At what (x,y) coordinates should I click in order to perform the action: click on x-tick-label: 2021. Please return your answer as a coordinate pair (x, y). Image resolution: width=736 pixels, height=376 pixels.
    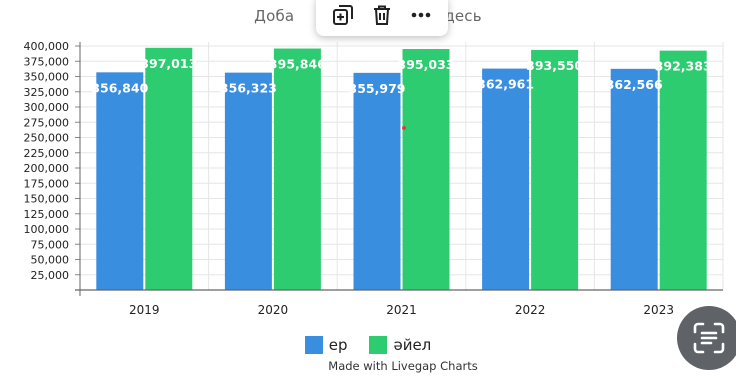
    Looking at the image, I should click on (401, 310).